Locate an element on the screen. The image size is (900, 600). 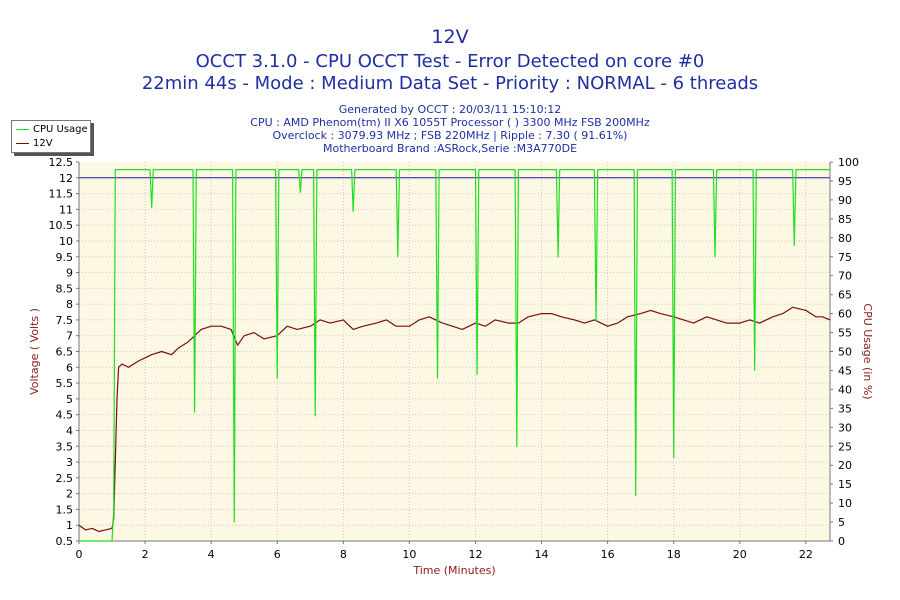
y-axis-label: Voltage ( Volts ) is located at coordinates (34, 351).